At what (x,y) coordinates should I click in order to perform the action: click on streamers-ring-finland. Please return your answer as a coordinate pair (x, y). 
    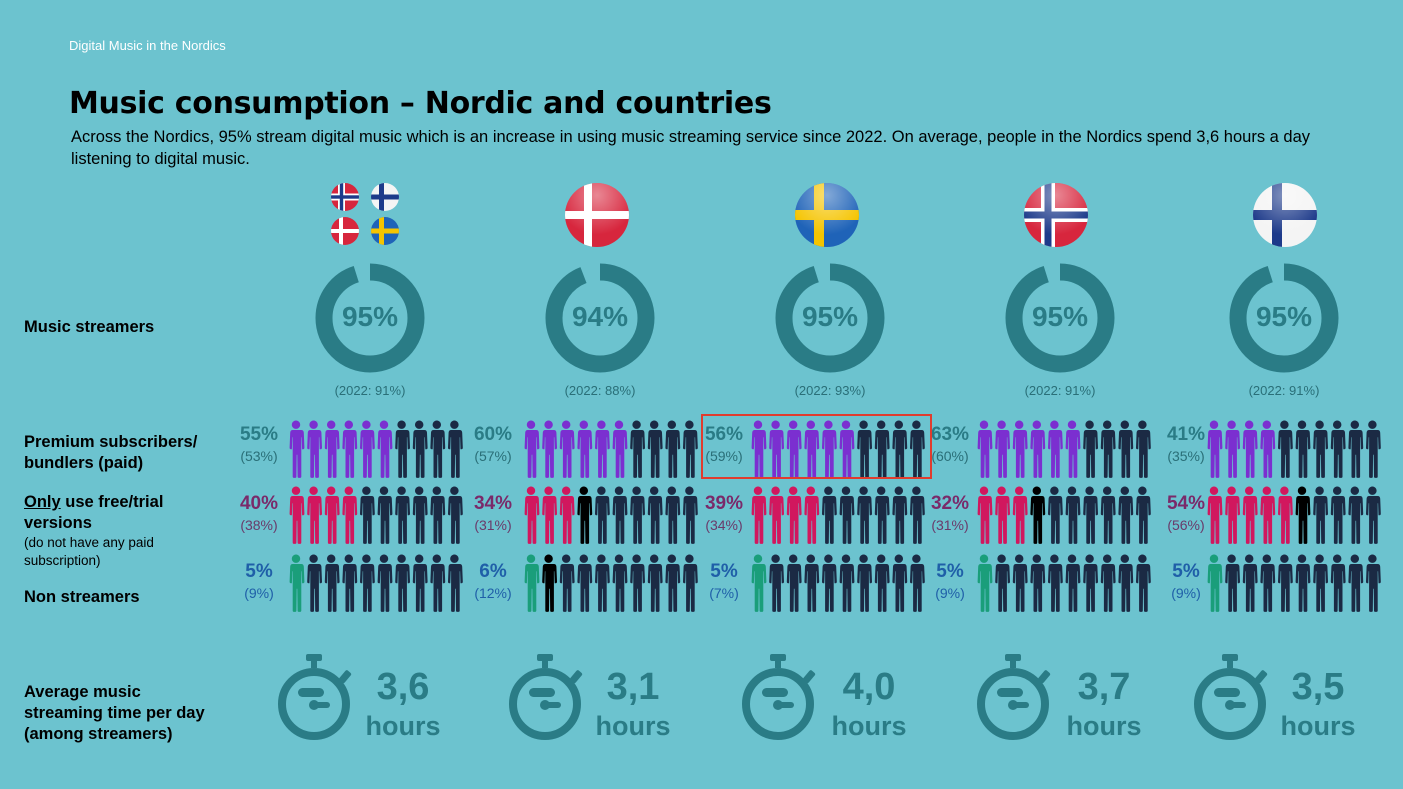
    Looking at the image, I should click on (1284, 318).